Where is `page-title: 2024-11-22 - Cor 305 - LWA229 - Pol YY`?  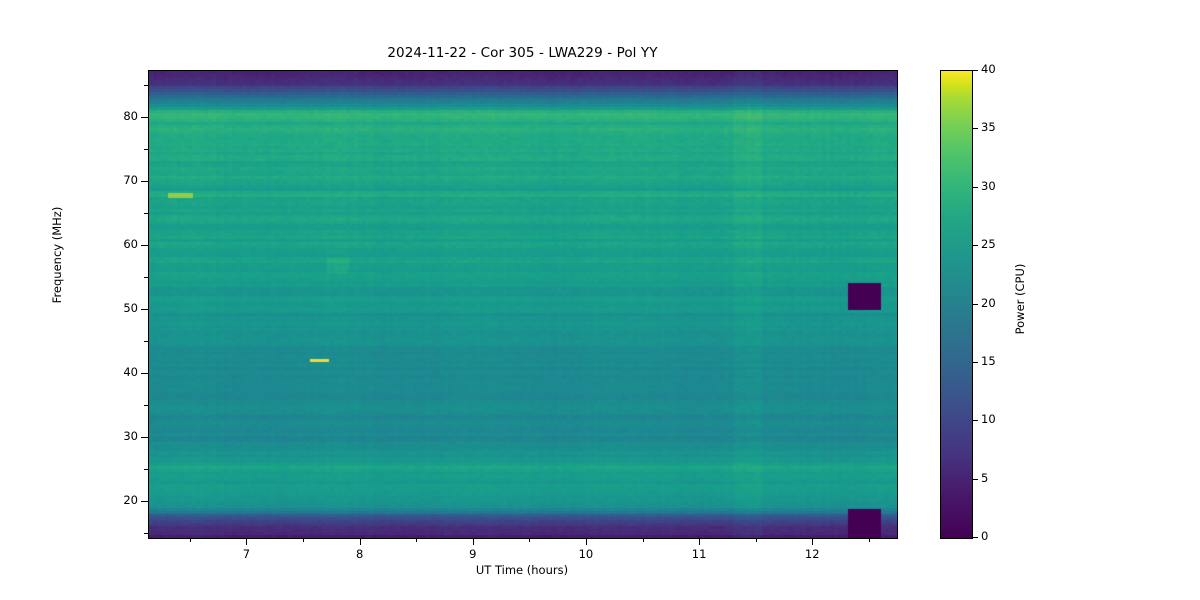 page-title: 2024-11-22 - Cor 305 - LWA229 - Pol YY is located at coordinates (522, 53).